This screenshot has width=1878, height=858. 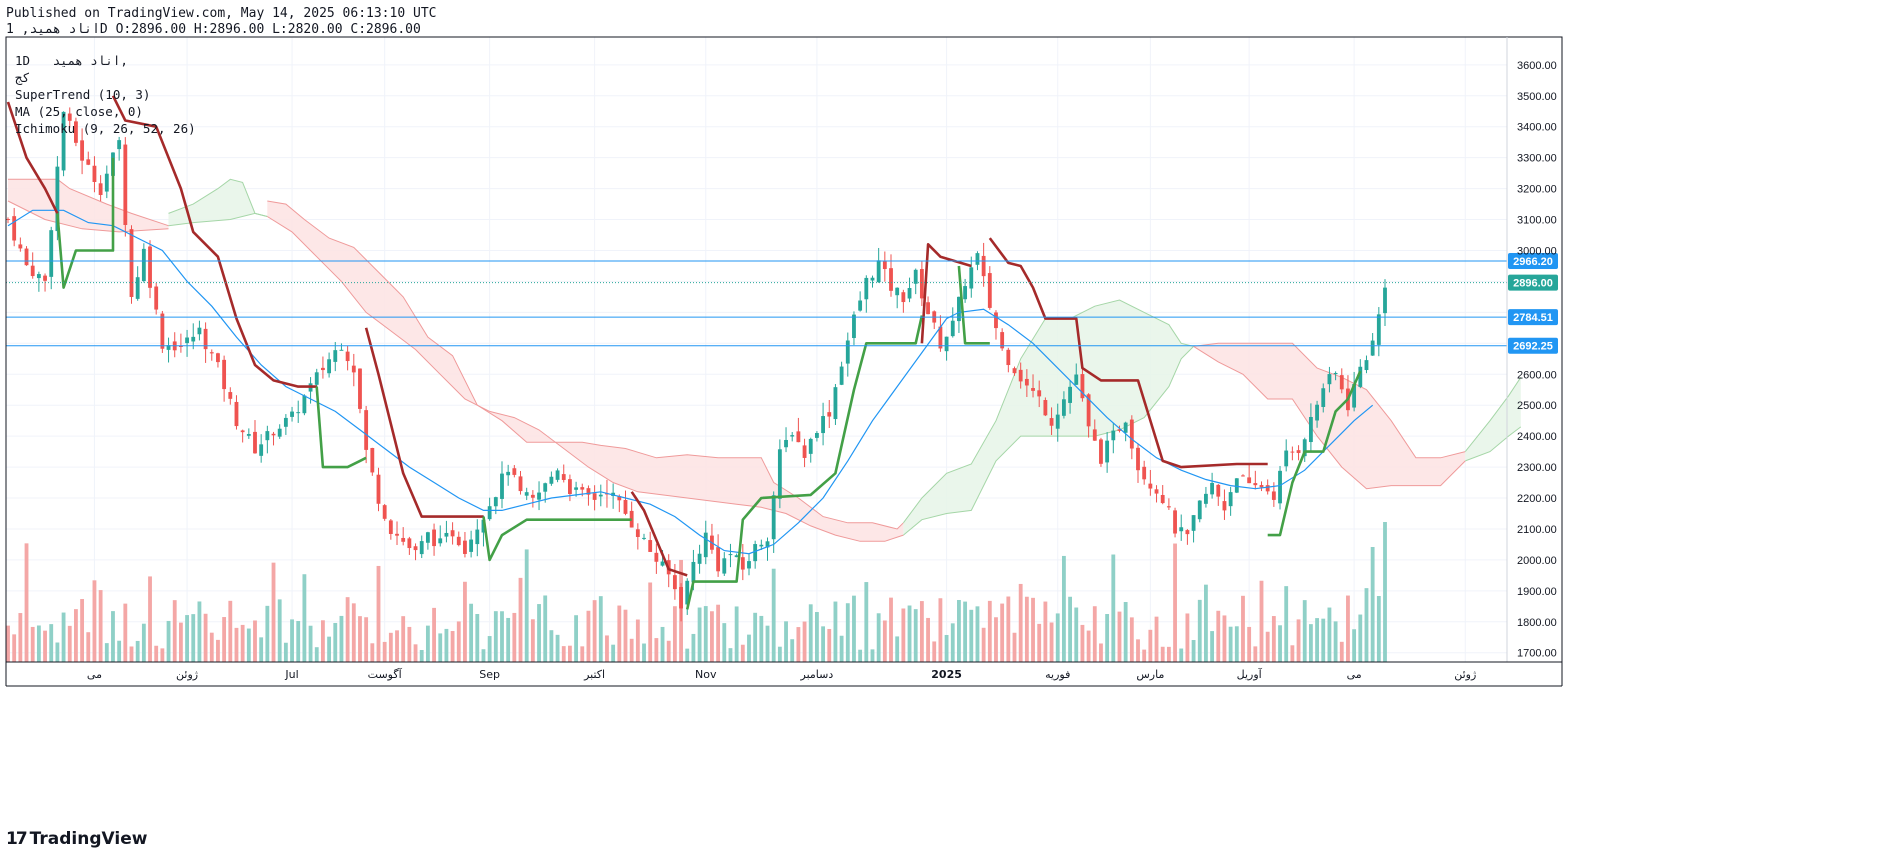 I want to click on time-tick-label: اکتبر, so click(x=594, y=674).